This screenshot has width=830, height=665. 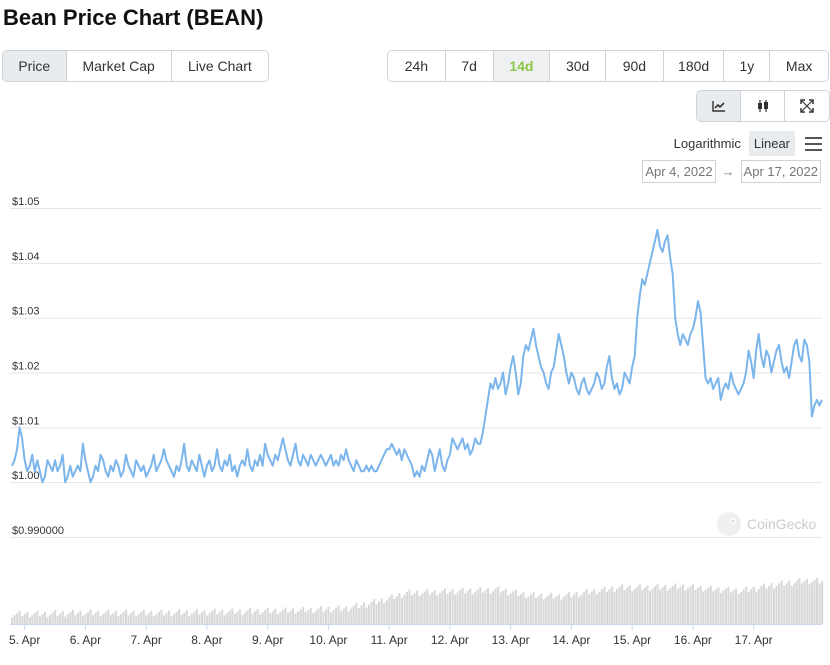 What do you see at coordinates (780, 171) in the screenshot?
I see `date-to-input: Apr 17, 2022` at bounding box center [780, 171].